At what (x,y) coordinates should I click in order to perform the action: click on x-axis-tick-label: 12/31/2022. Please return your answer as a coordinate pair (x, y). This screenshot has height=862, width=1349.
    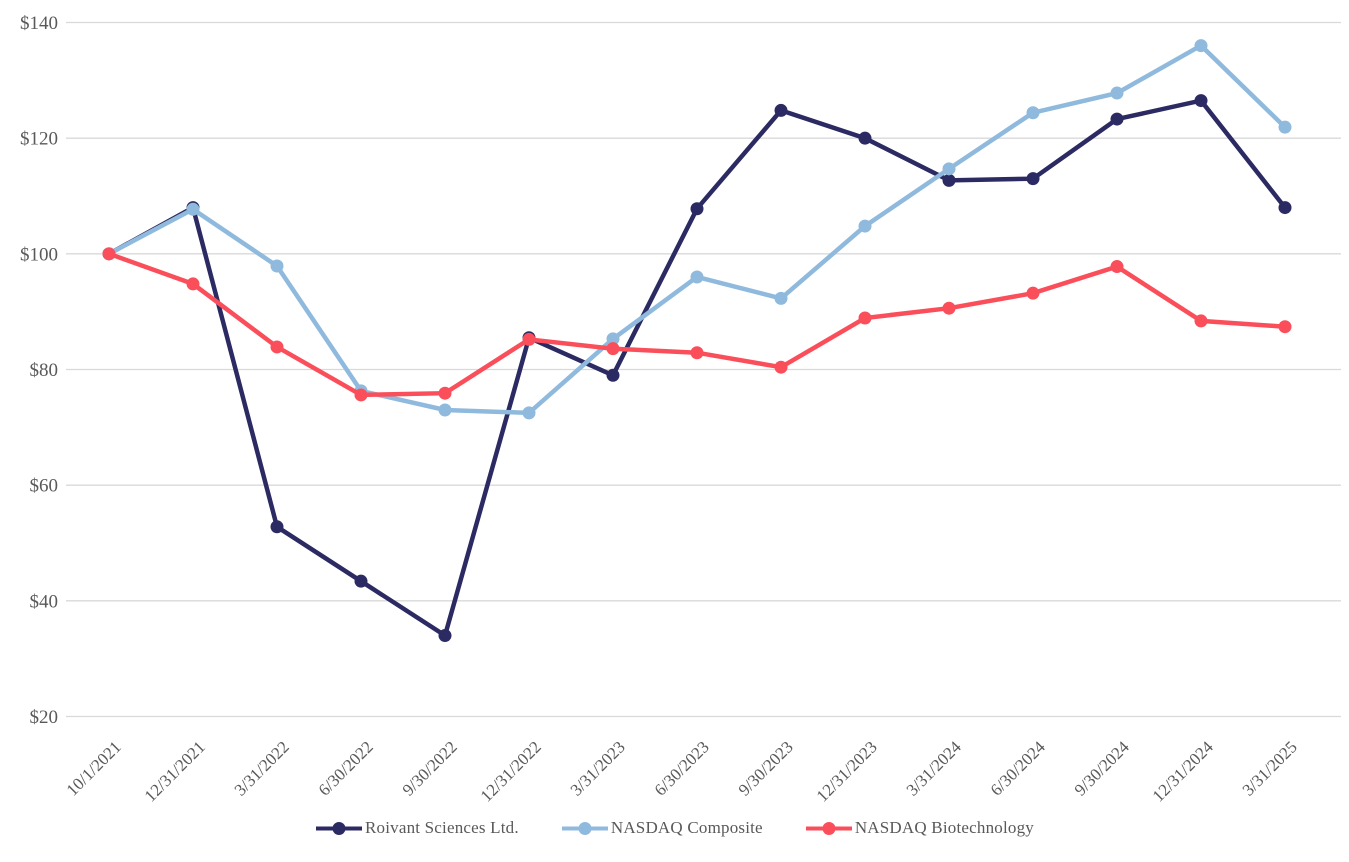
    Looking at the image, I should click on (511, 771).